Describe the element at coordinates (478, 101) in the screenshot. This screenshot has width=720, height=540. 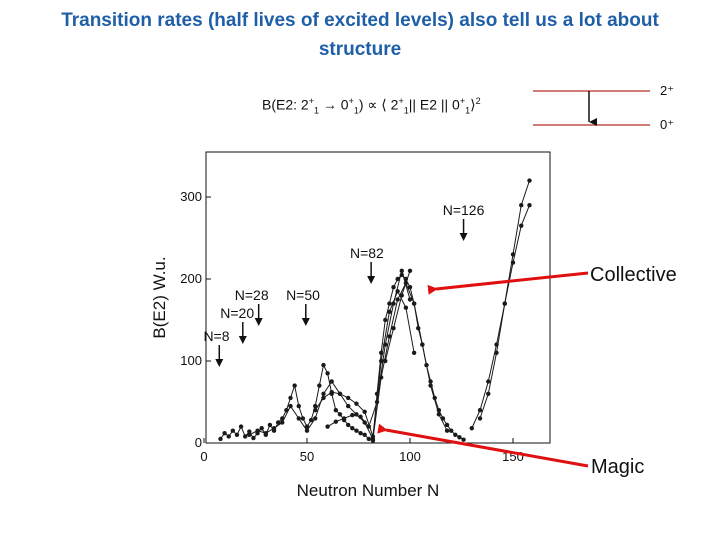
I see `formula-square: 2` at that location.